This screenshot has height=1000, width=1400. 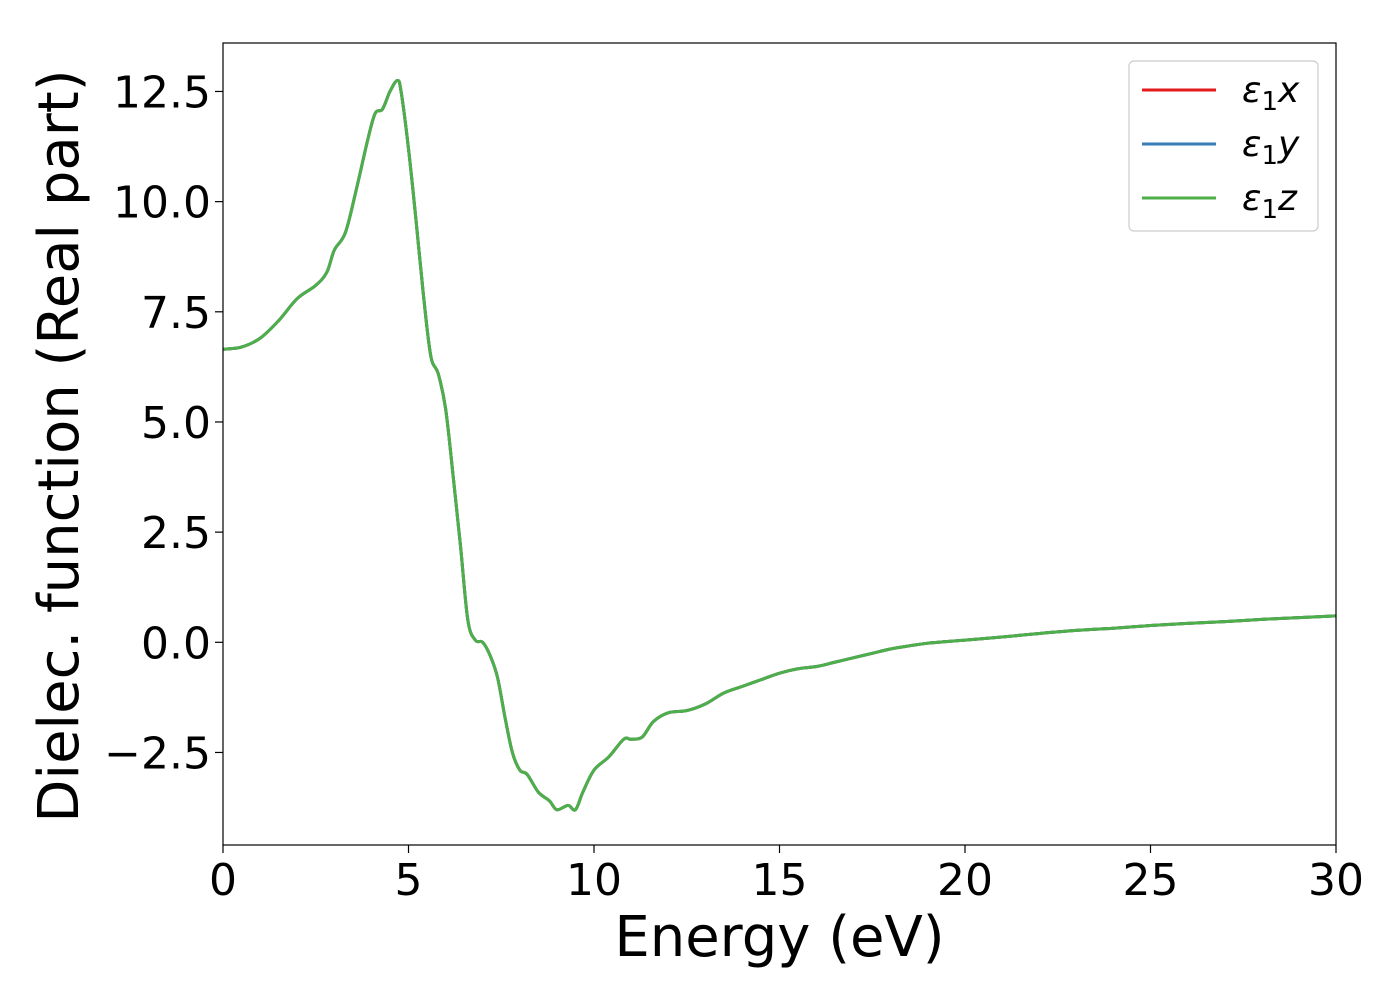 I want to click on x-tick-label: 0, so click(x=223, y=880).